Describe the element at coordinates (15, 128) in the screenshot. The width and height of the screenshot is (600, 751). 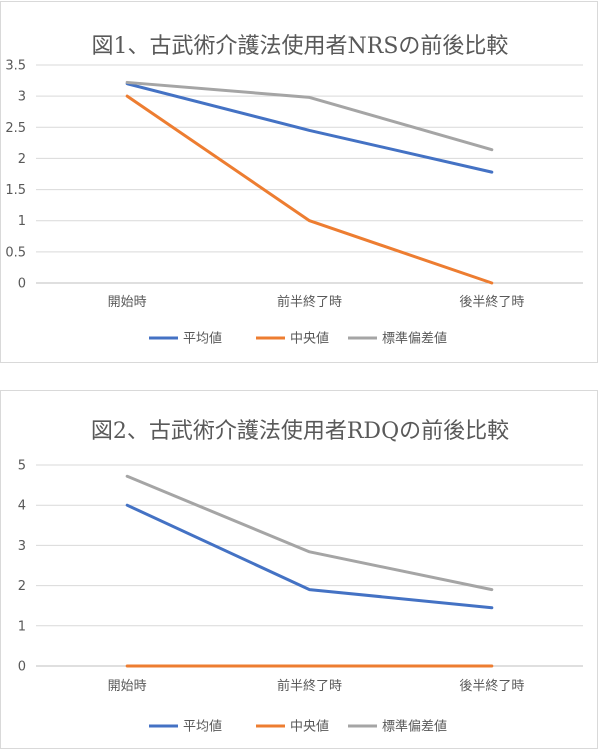
I see `y-tick-label: 2.5` at that location.